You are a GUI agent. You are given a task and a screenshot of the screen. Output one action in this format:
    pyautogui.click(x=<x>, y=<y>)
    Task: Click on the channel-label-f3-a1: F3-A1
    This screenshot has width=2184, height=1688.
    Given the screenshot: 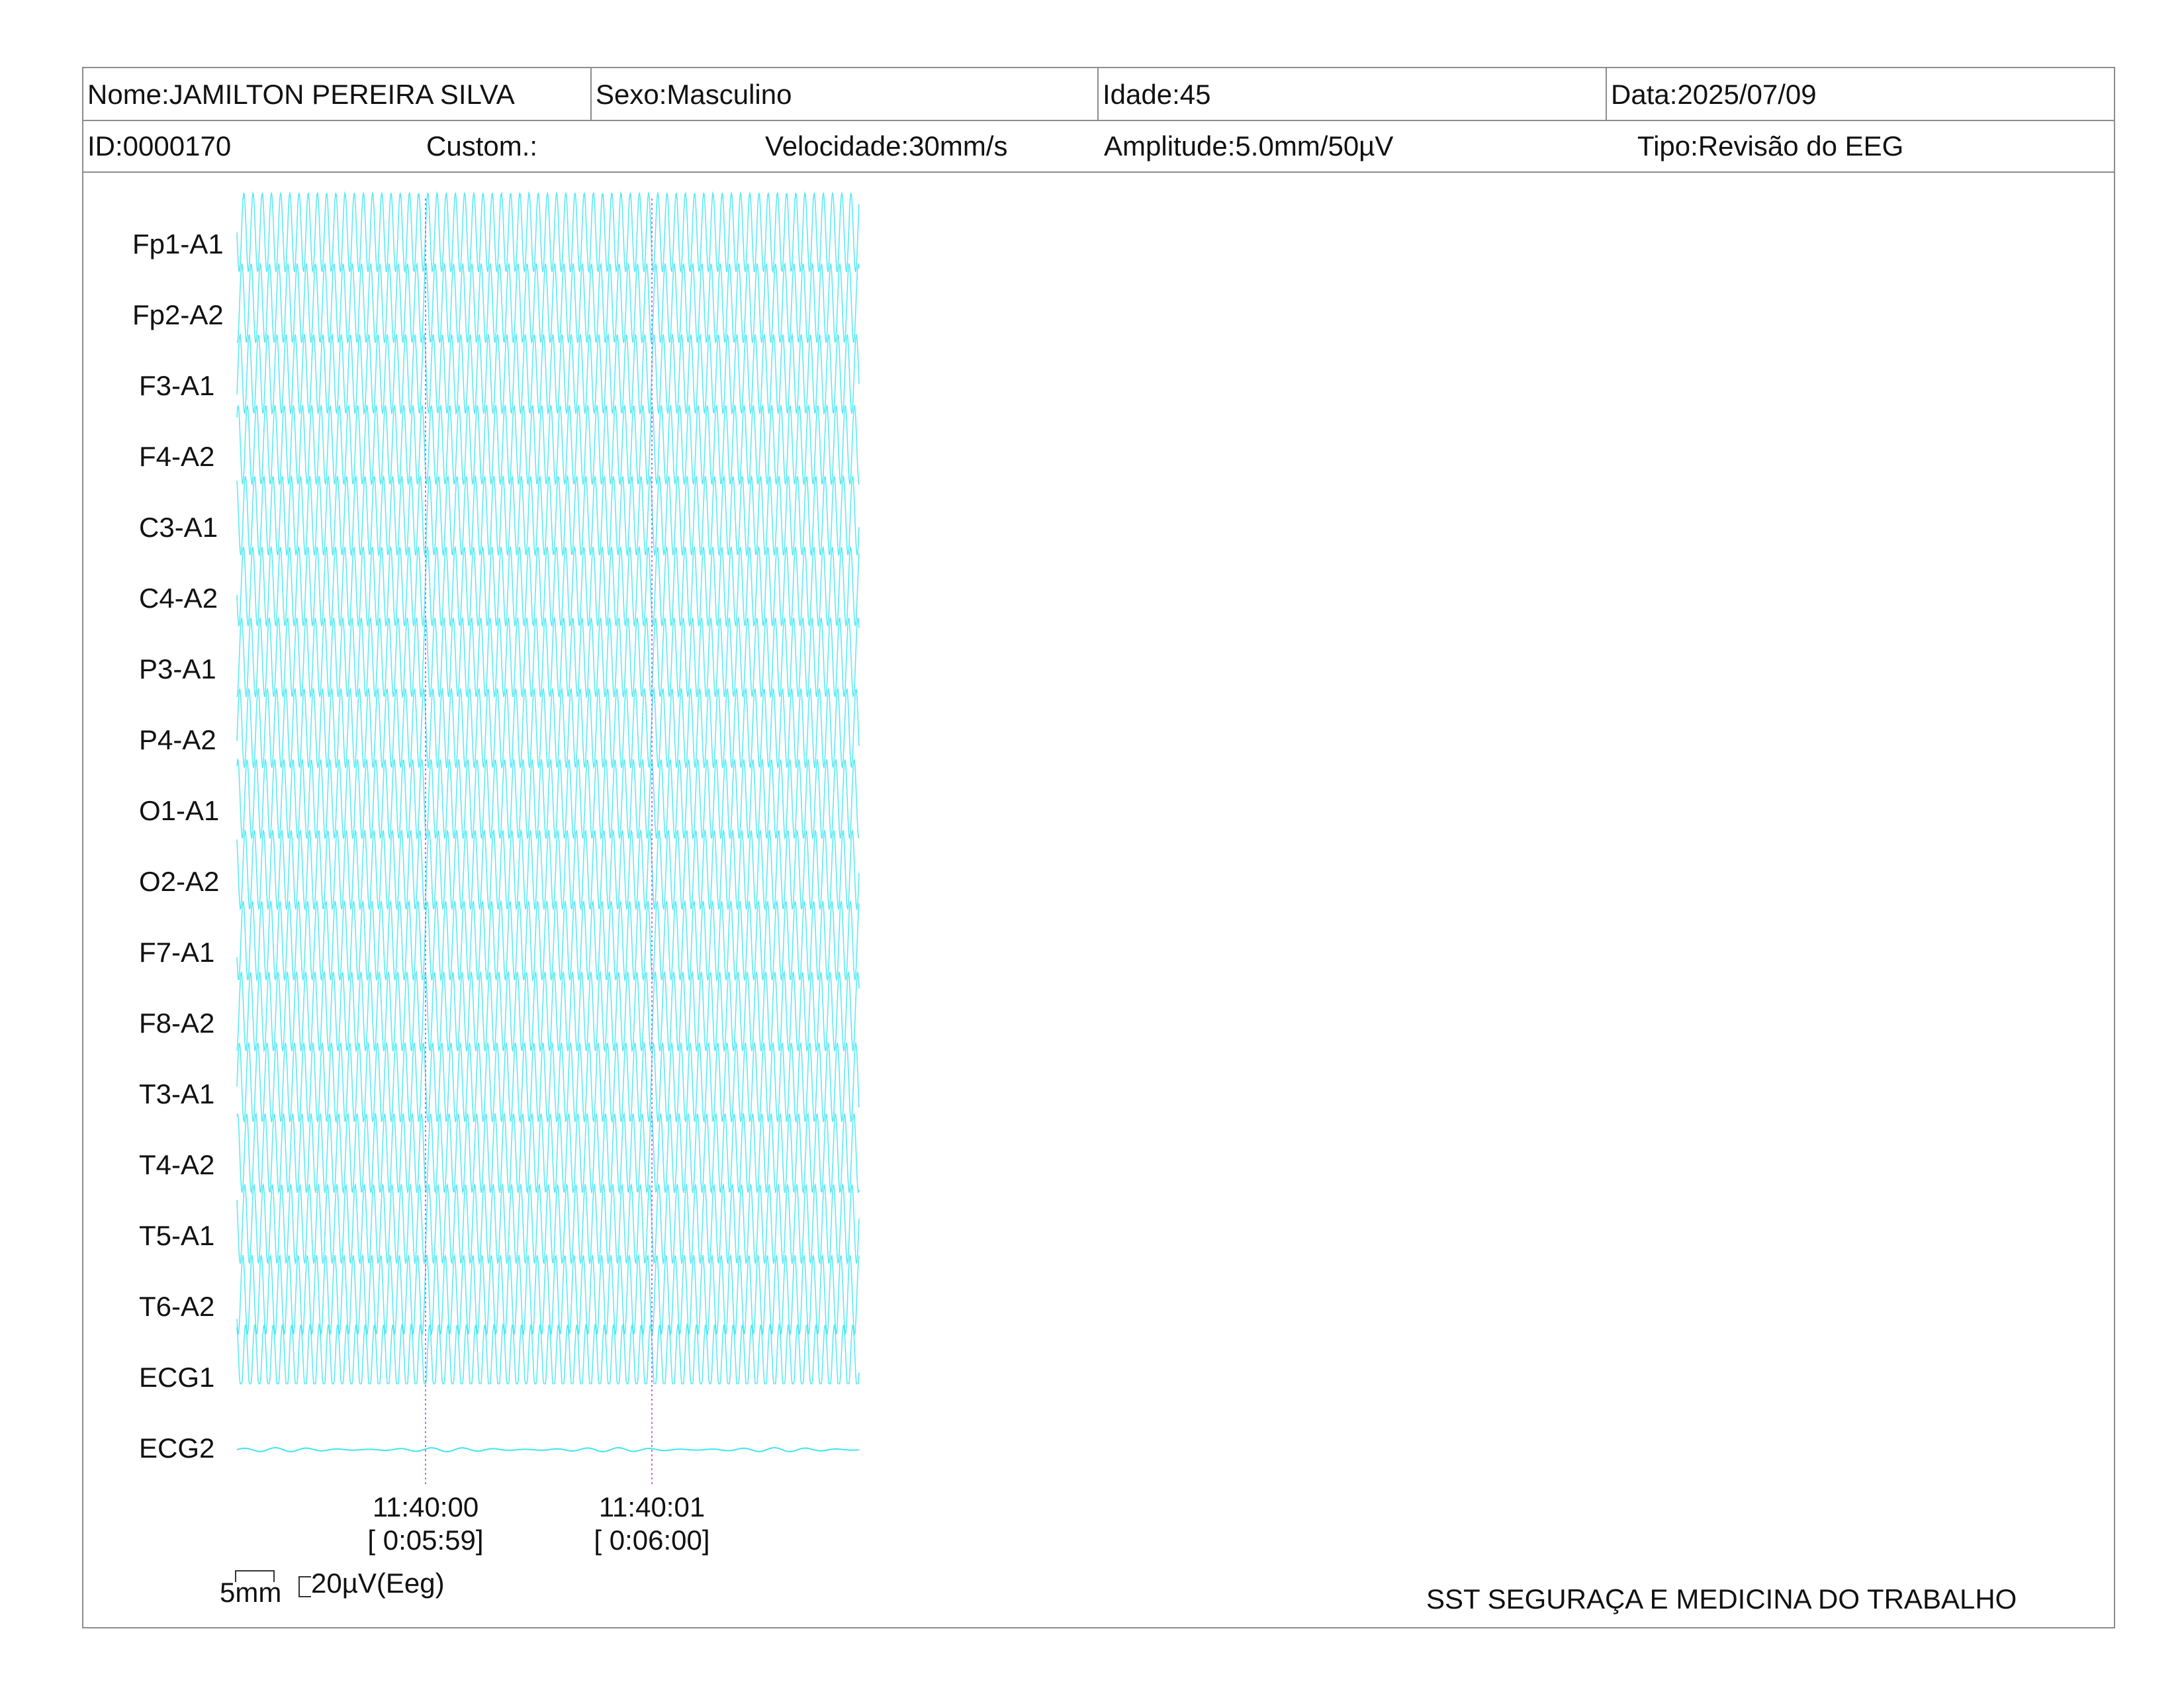 What is the action you would take?
    pyautogui.click(x=177, y=385)
    